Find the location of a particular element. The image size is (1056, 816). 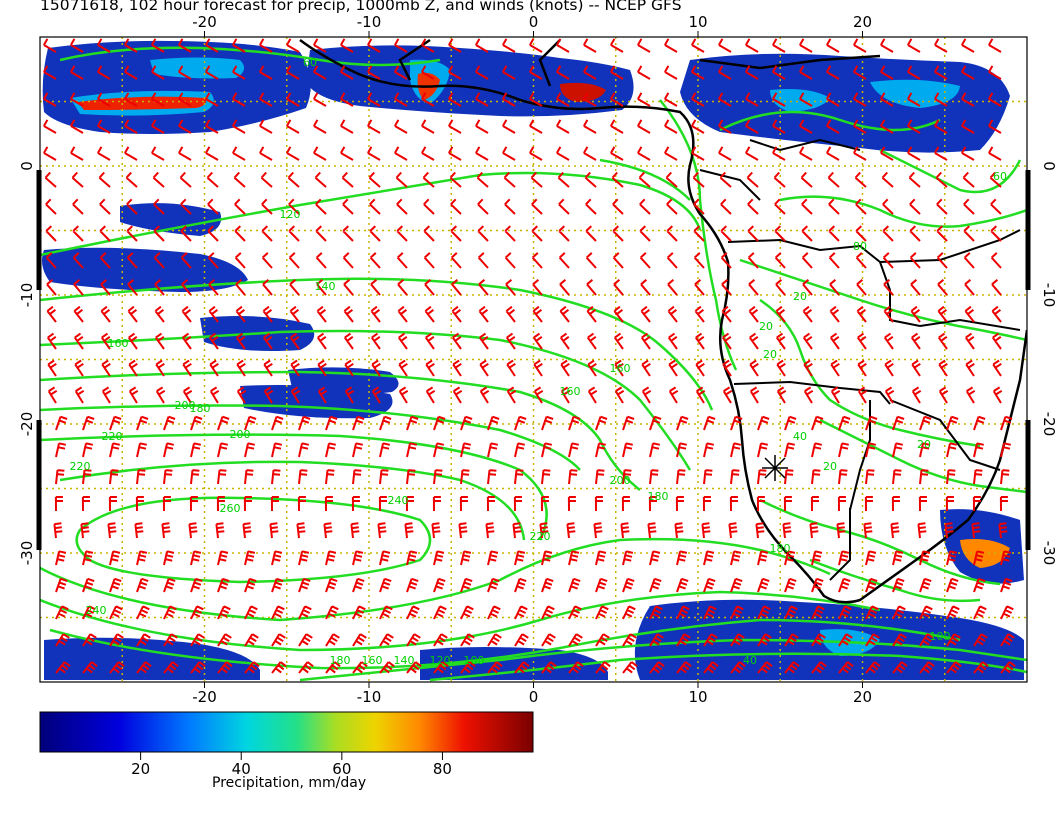

lon-axis-bottom: -20 -10 0 10 20 is located at coordinates (532, 694).